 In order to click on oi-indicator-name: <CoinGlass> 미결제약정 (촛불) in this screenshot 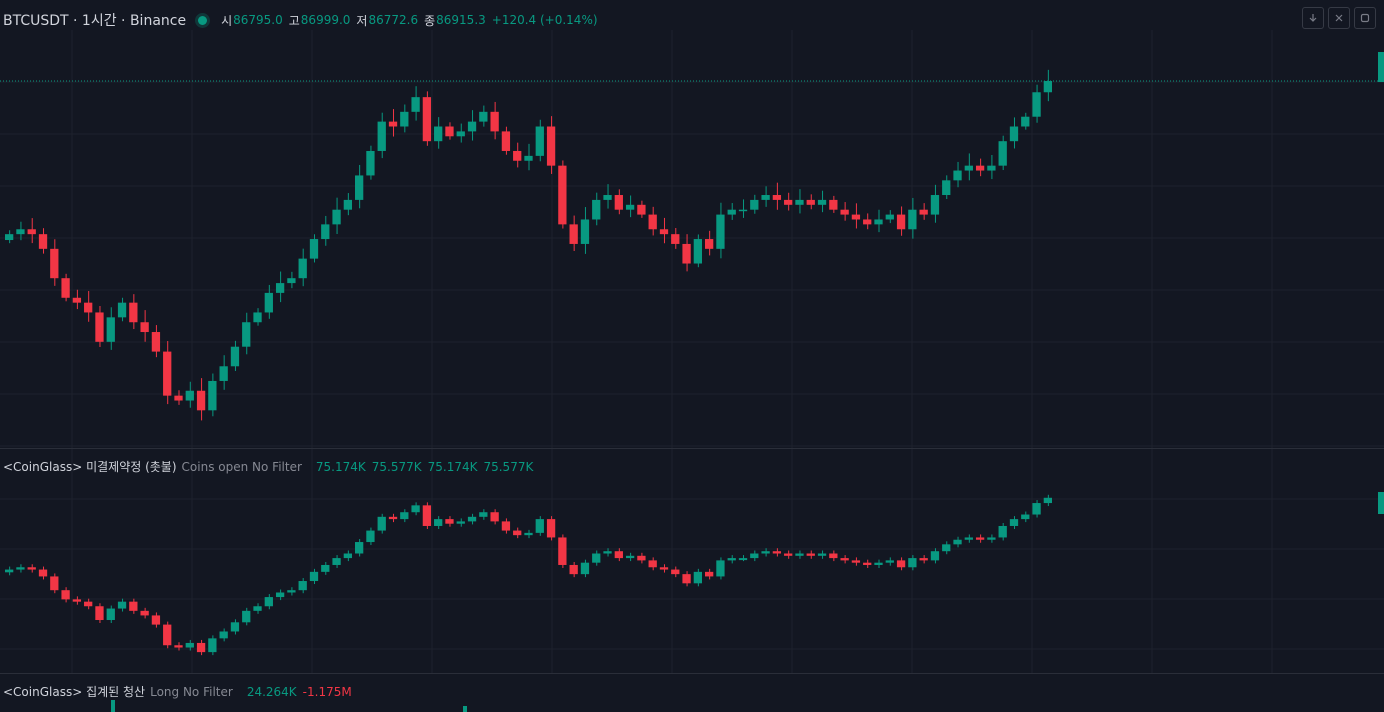, I will do `click(90, 467)`.